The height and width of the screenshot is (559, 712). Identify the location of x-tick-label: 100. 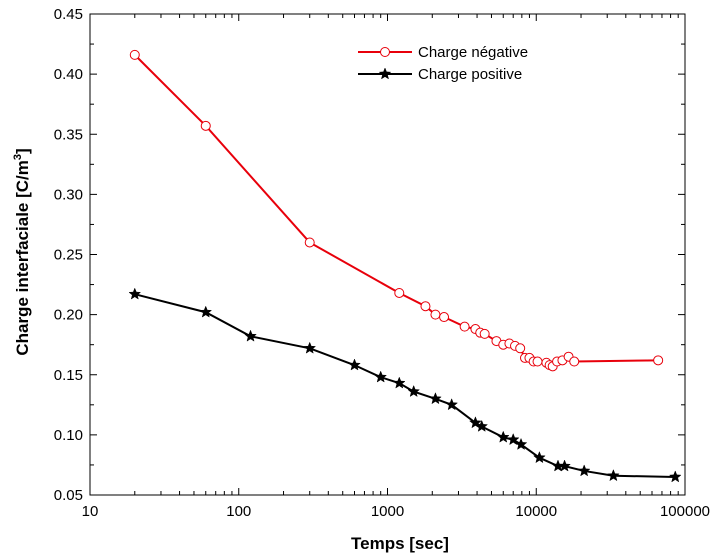
(238, 511).